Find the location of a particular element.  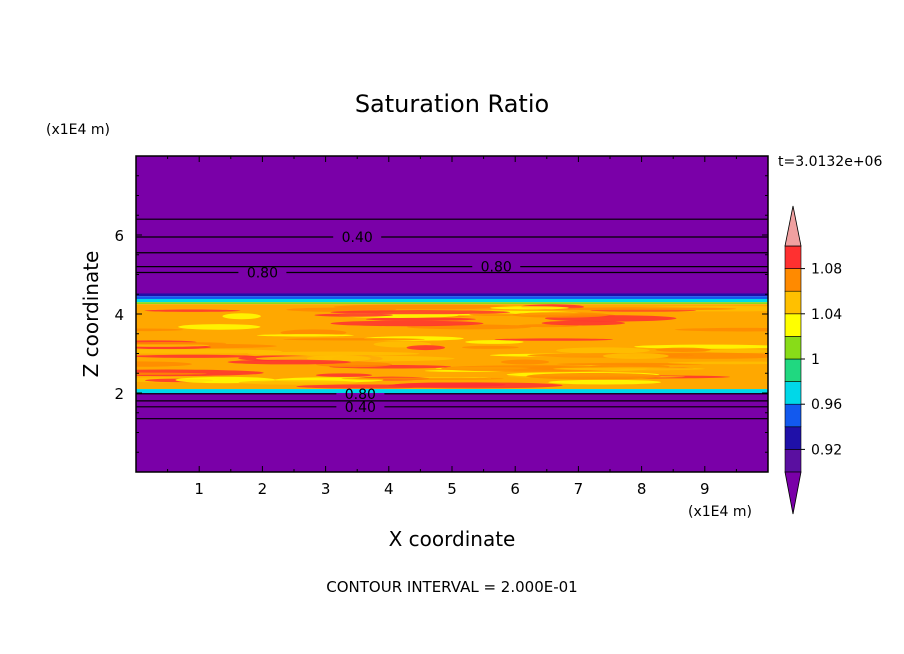

x-units-label: (x1E4 m) is located at coordinates (720, 512).